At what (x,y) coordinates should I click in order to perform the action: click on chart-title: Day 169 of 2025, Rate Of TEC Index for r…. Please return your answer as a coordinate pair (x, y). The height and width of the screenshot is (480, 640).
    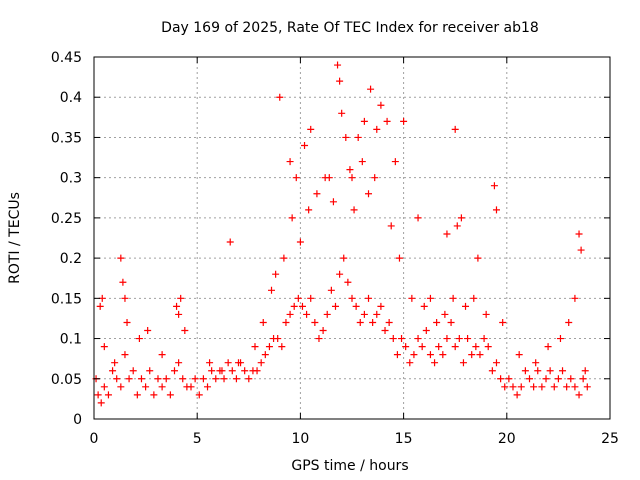
    Looking at the image, I should click on (350, 28).